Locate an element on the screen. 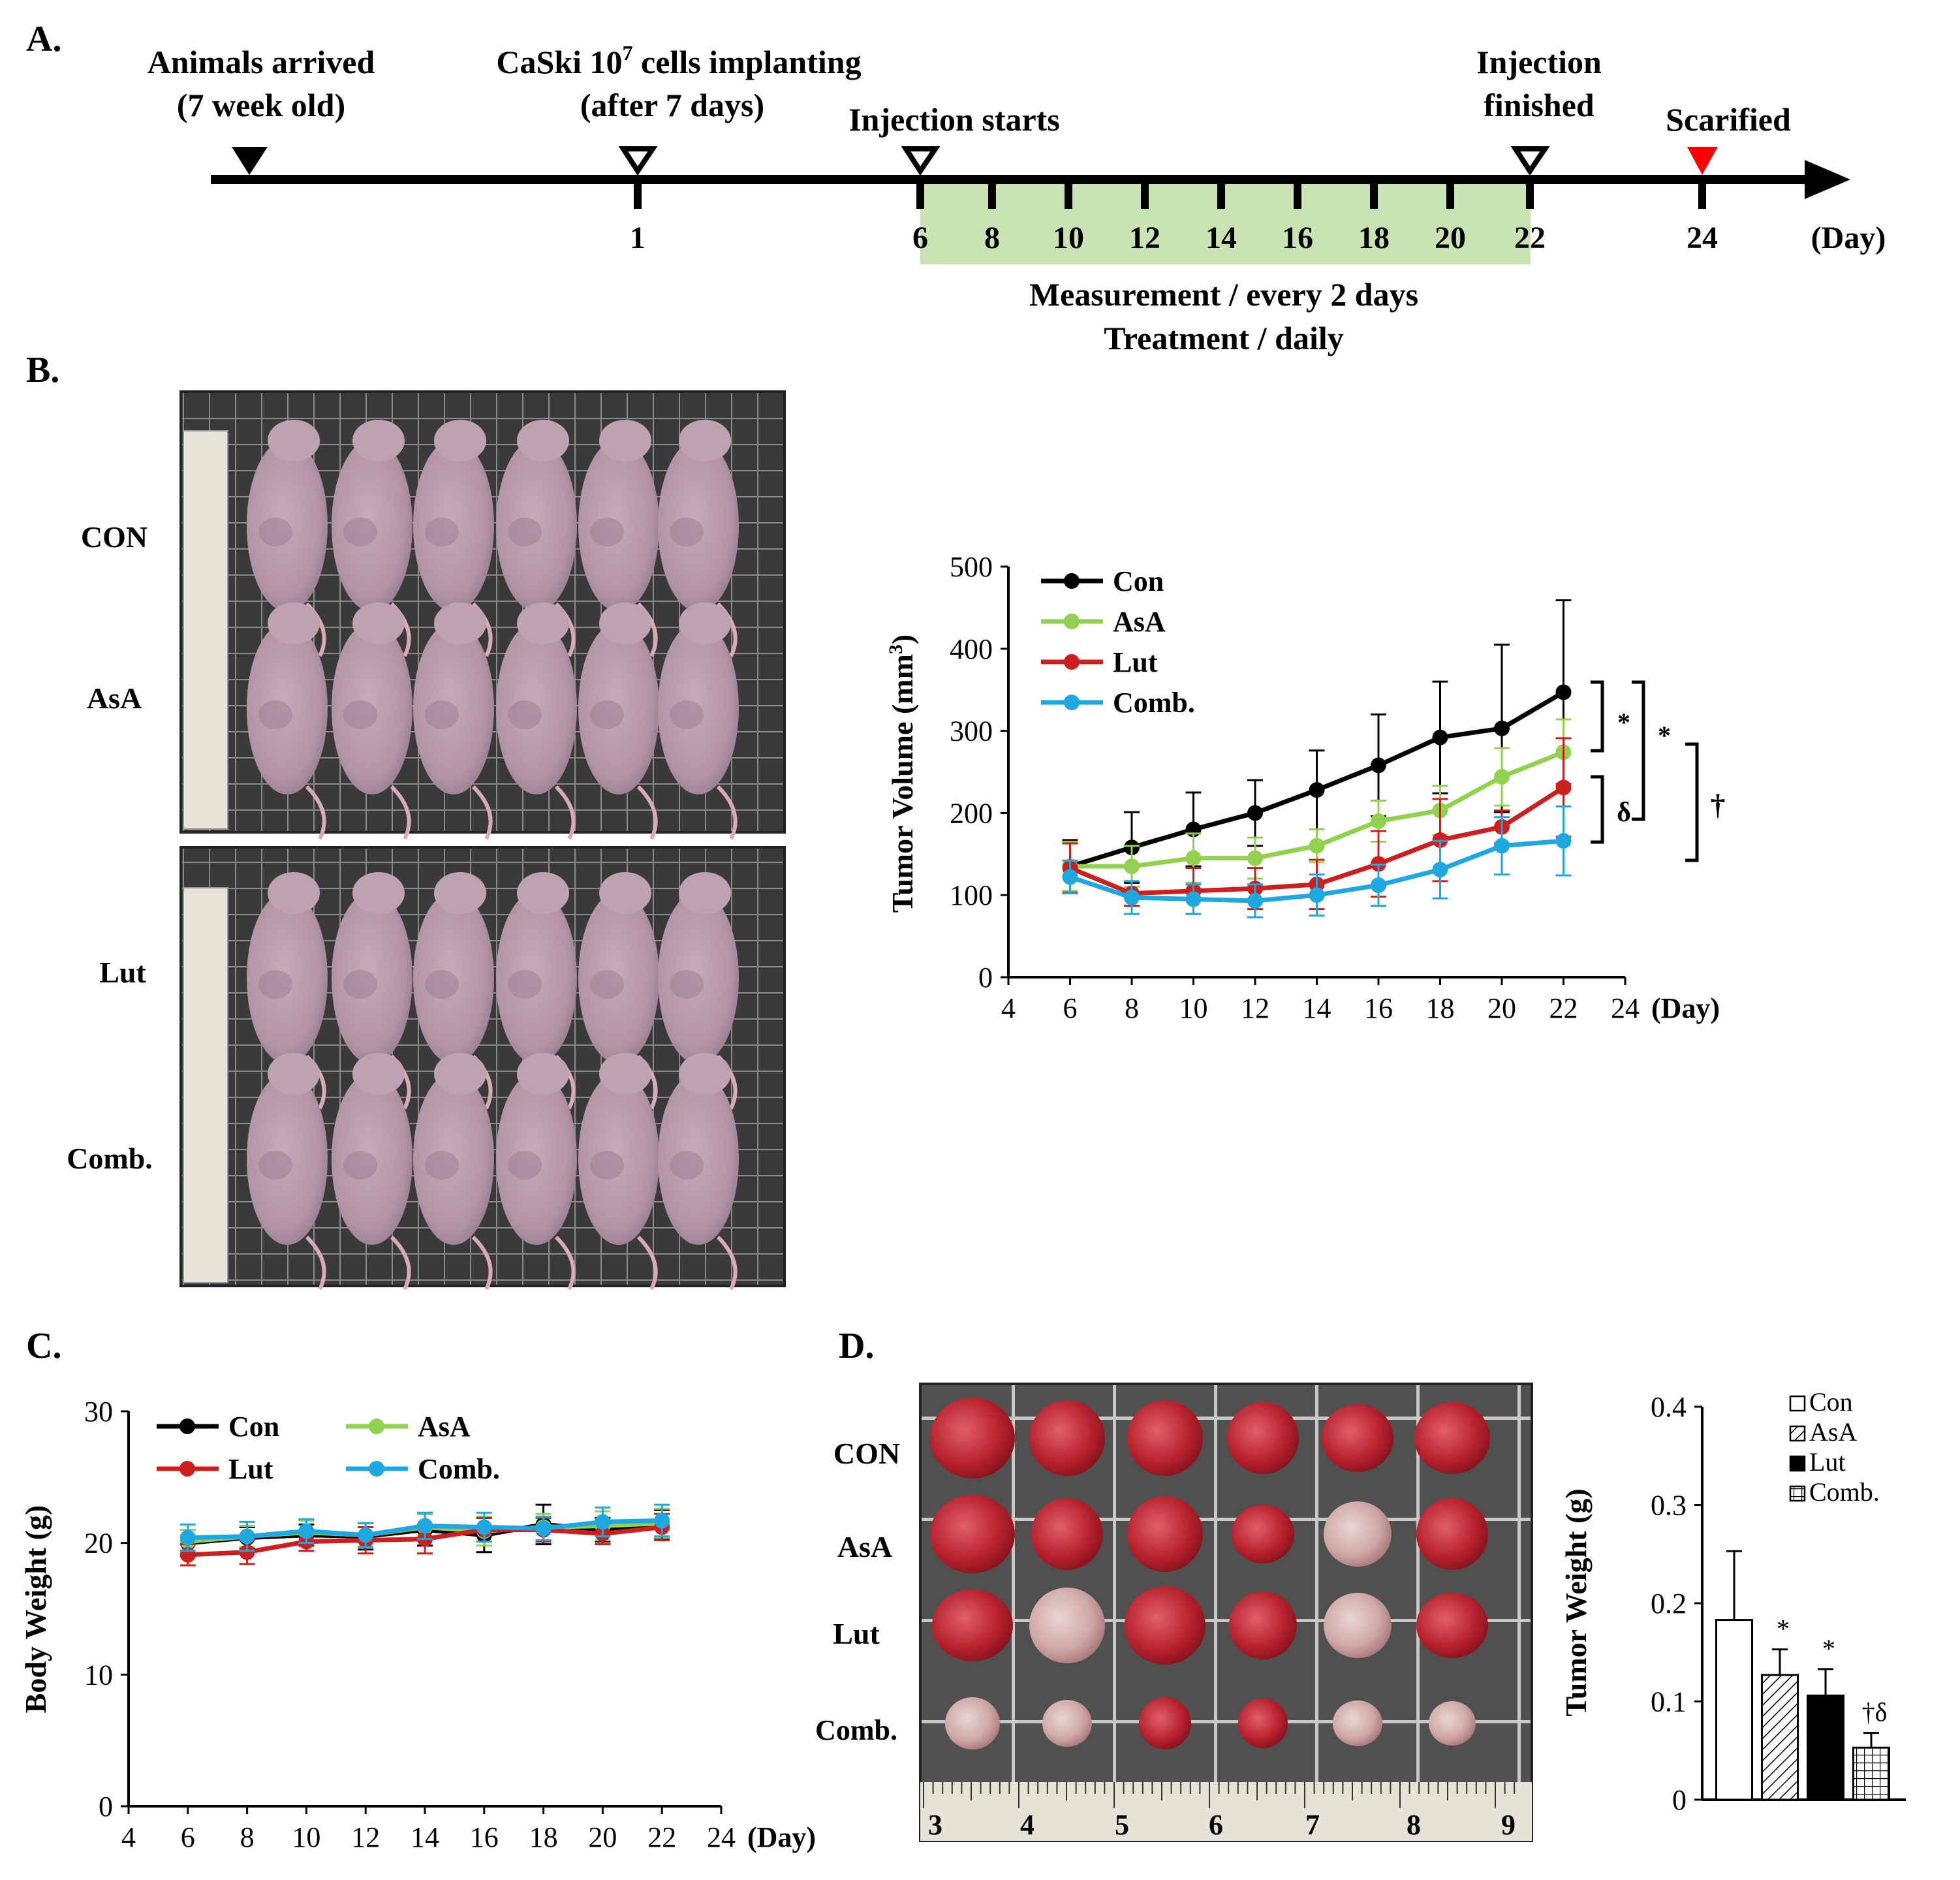 This screenshot has height=1880, width=1960. ruler is located at coordinates (205, 1085).